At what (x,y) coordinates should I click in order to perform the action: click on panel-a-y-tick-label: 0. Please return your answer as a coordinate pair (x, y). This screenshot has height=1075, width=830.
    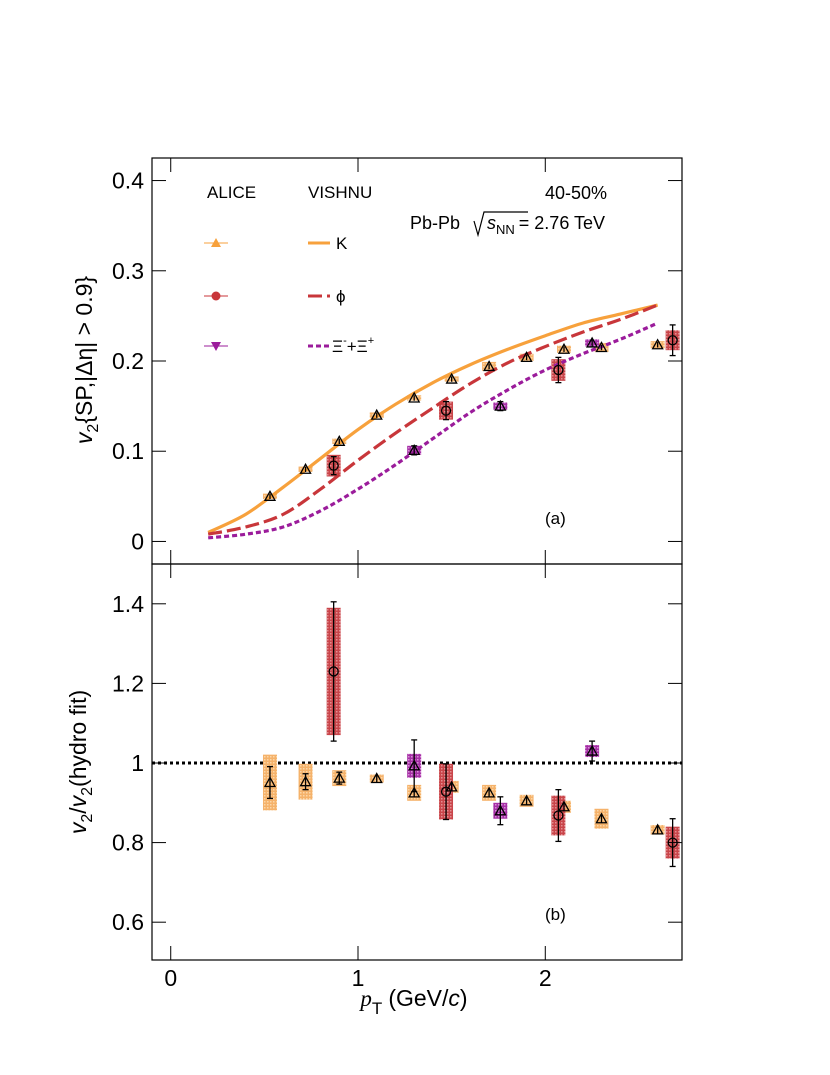
    Looking at the image, I should click on (137, 541).